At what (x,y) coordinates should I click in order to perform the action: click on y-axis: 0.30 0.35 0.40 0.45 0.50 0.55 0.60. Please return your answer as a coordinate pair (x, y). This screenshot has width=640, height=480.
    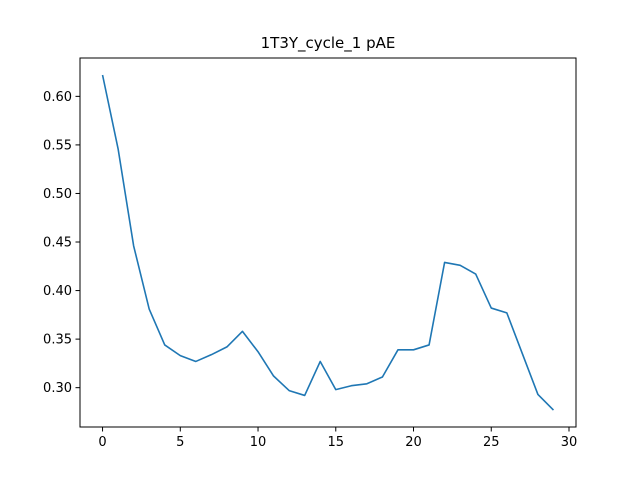
    Looking at the image, I should click on (61, 243).